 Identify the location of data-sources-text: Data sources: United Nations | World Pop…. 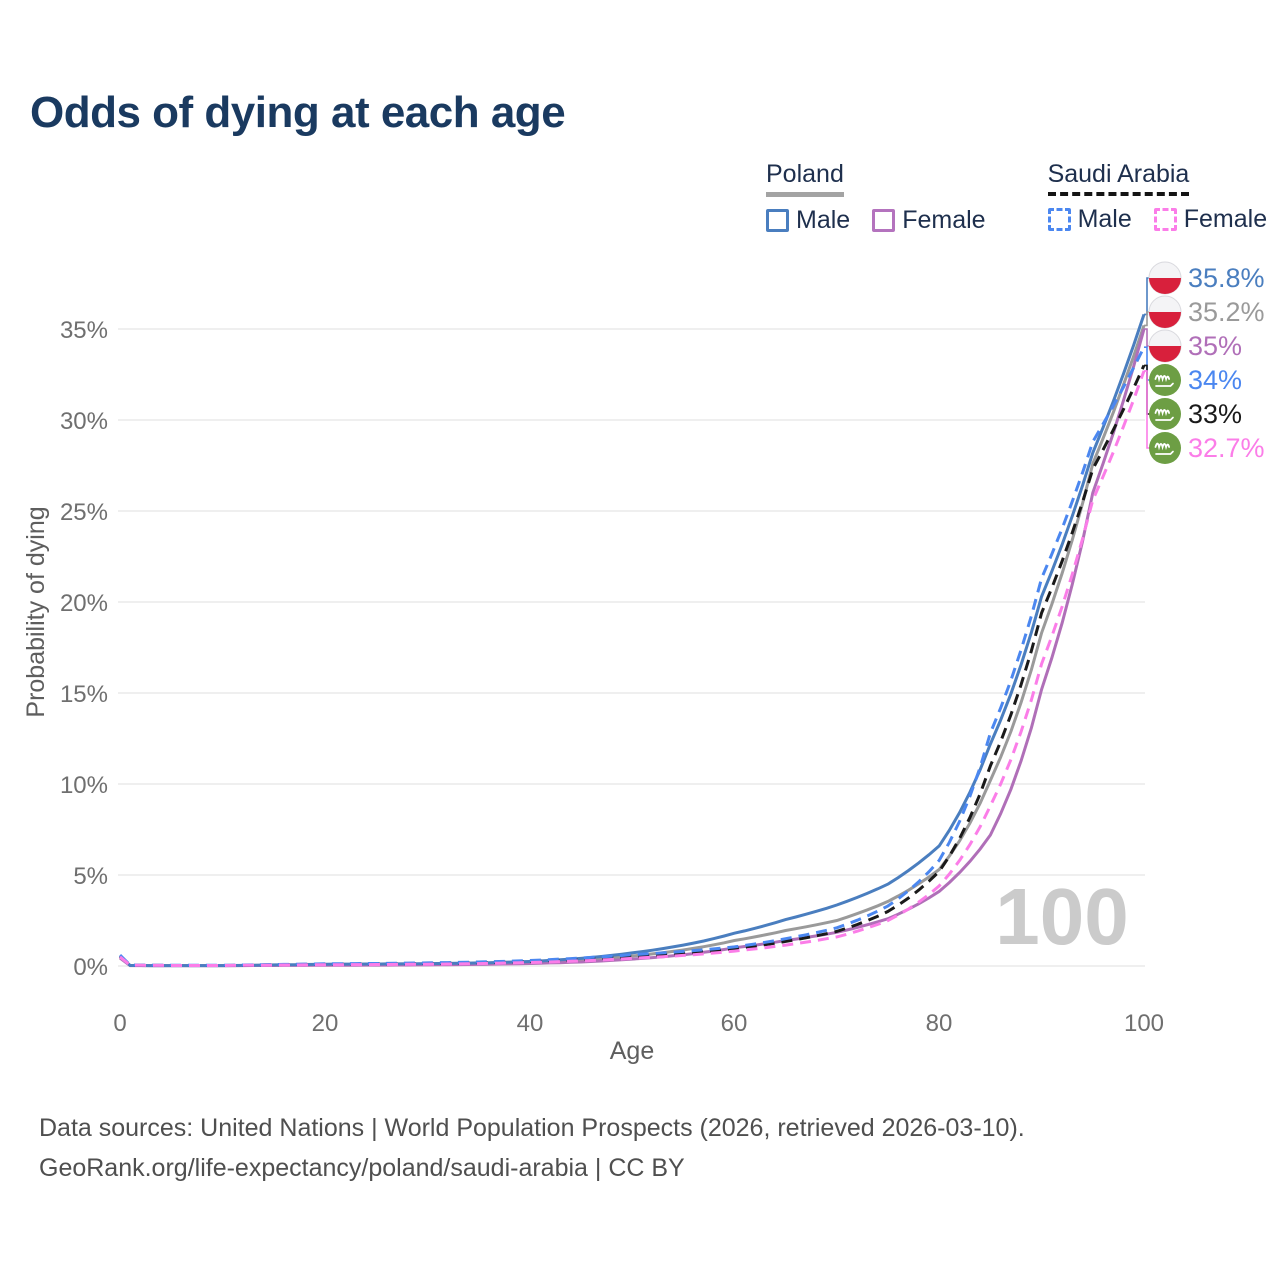
(532, 1128).